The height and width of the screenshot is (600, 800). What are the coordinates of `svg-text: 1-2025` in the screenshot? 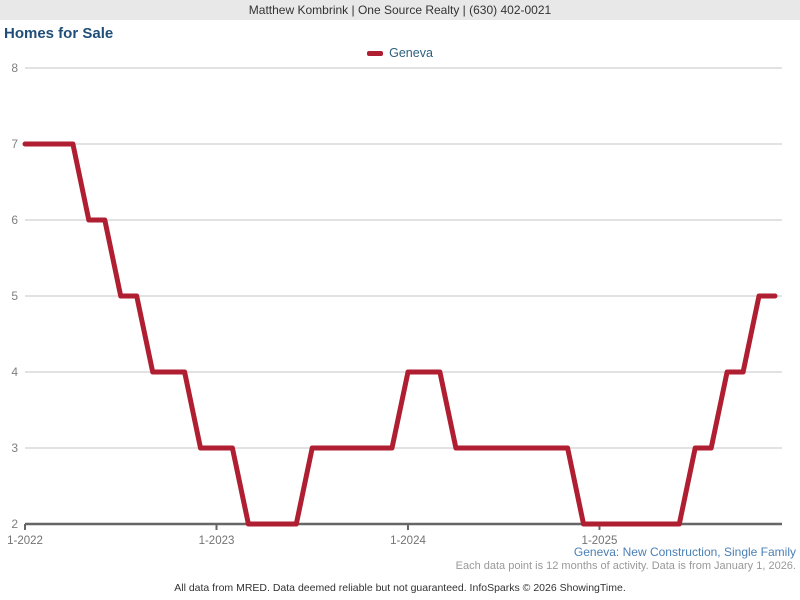 It's located at (600, 540).